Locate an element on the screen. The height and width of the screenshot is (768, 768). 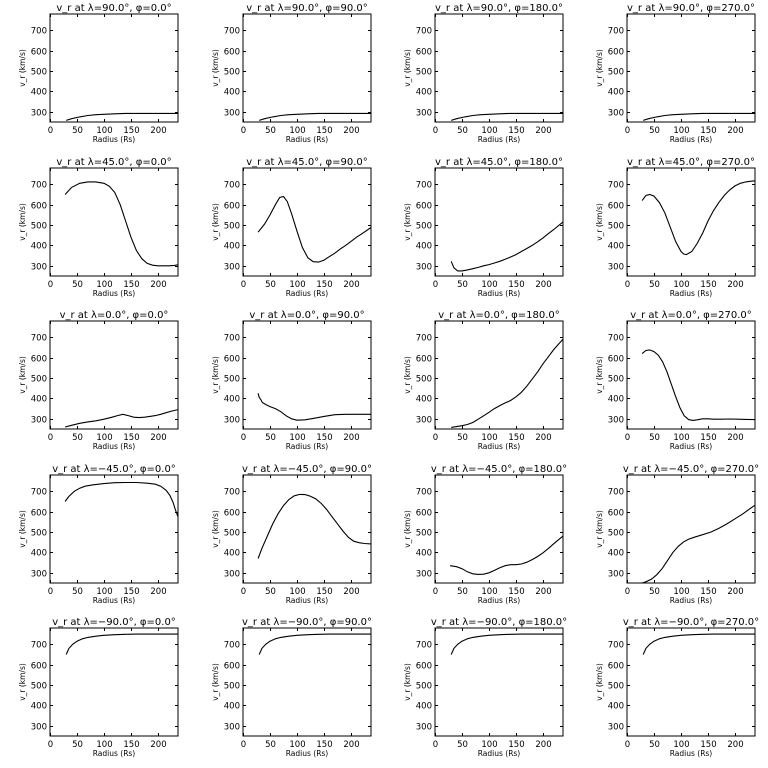
chart-title: v_r at λ=45.0°, φ=90.0° is located at coordinates (307, 162).